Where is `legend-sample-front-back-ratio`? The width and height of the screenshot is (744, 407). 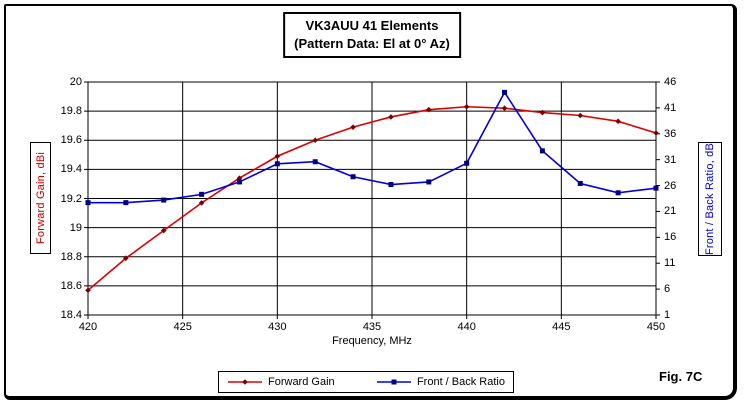
legend-sample-front-back-ratio is located at coordinates (393, 382).